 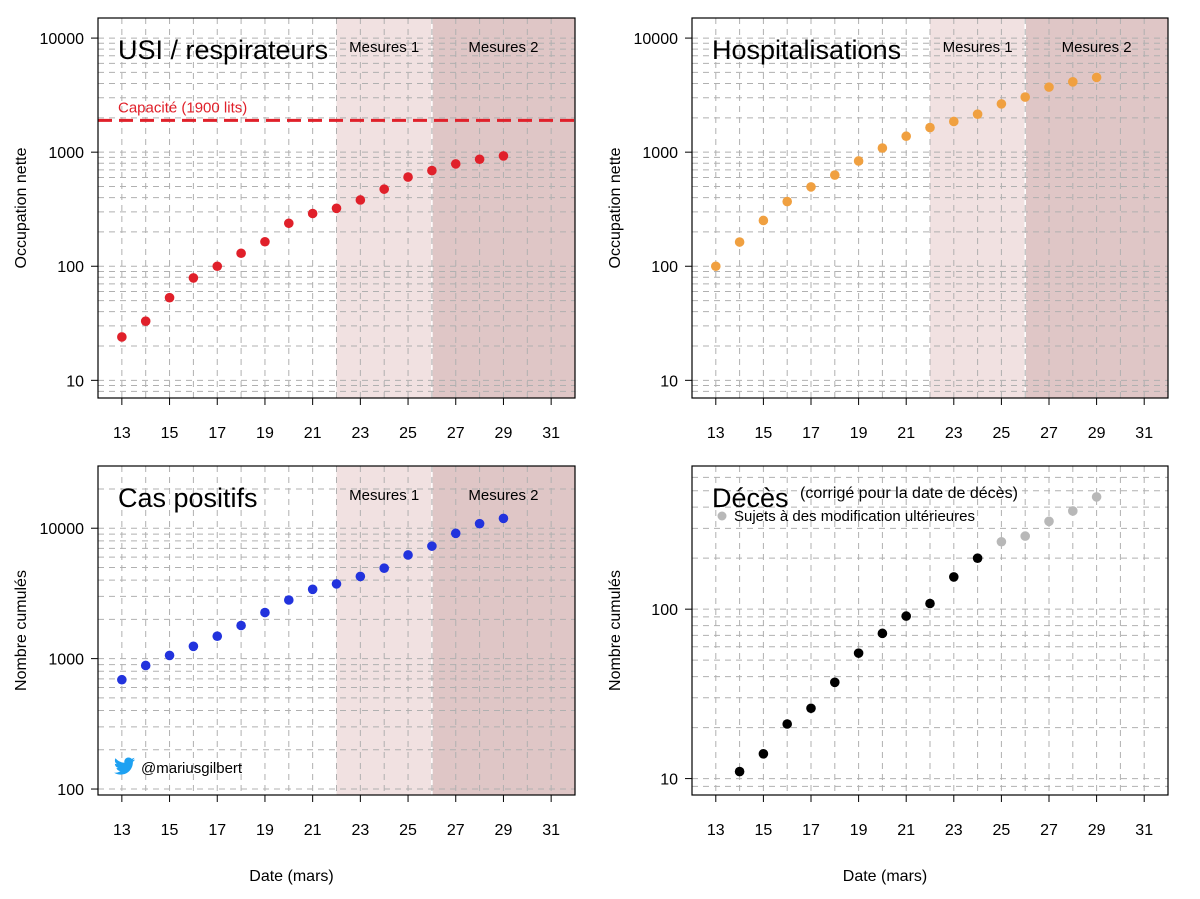 I want to click on chart-title: Décès, so click(x=750, y=498).